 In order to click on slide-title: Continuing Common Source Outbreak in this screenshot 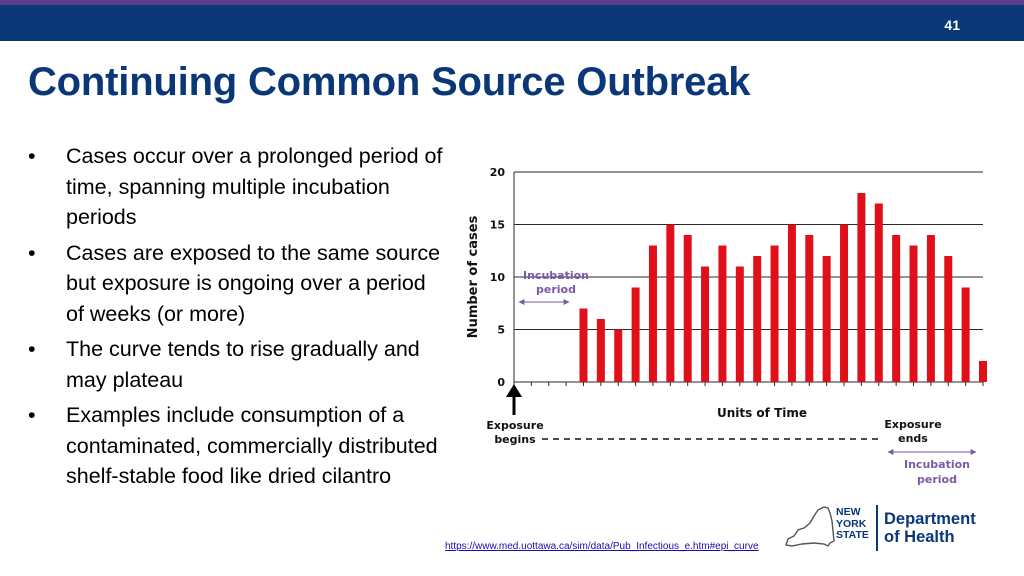, I will do `click(389, 82)`.